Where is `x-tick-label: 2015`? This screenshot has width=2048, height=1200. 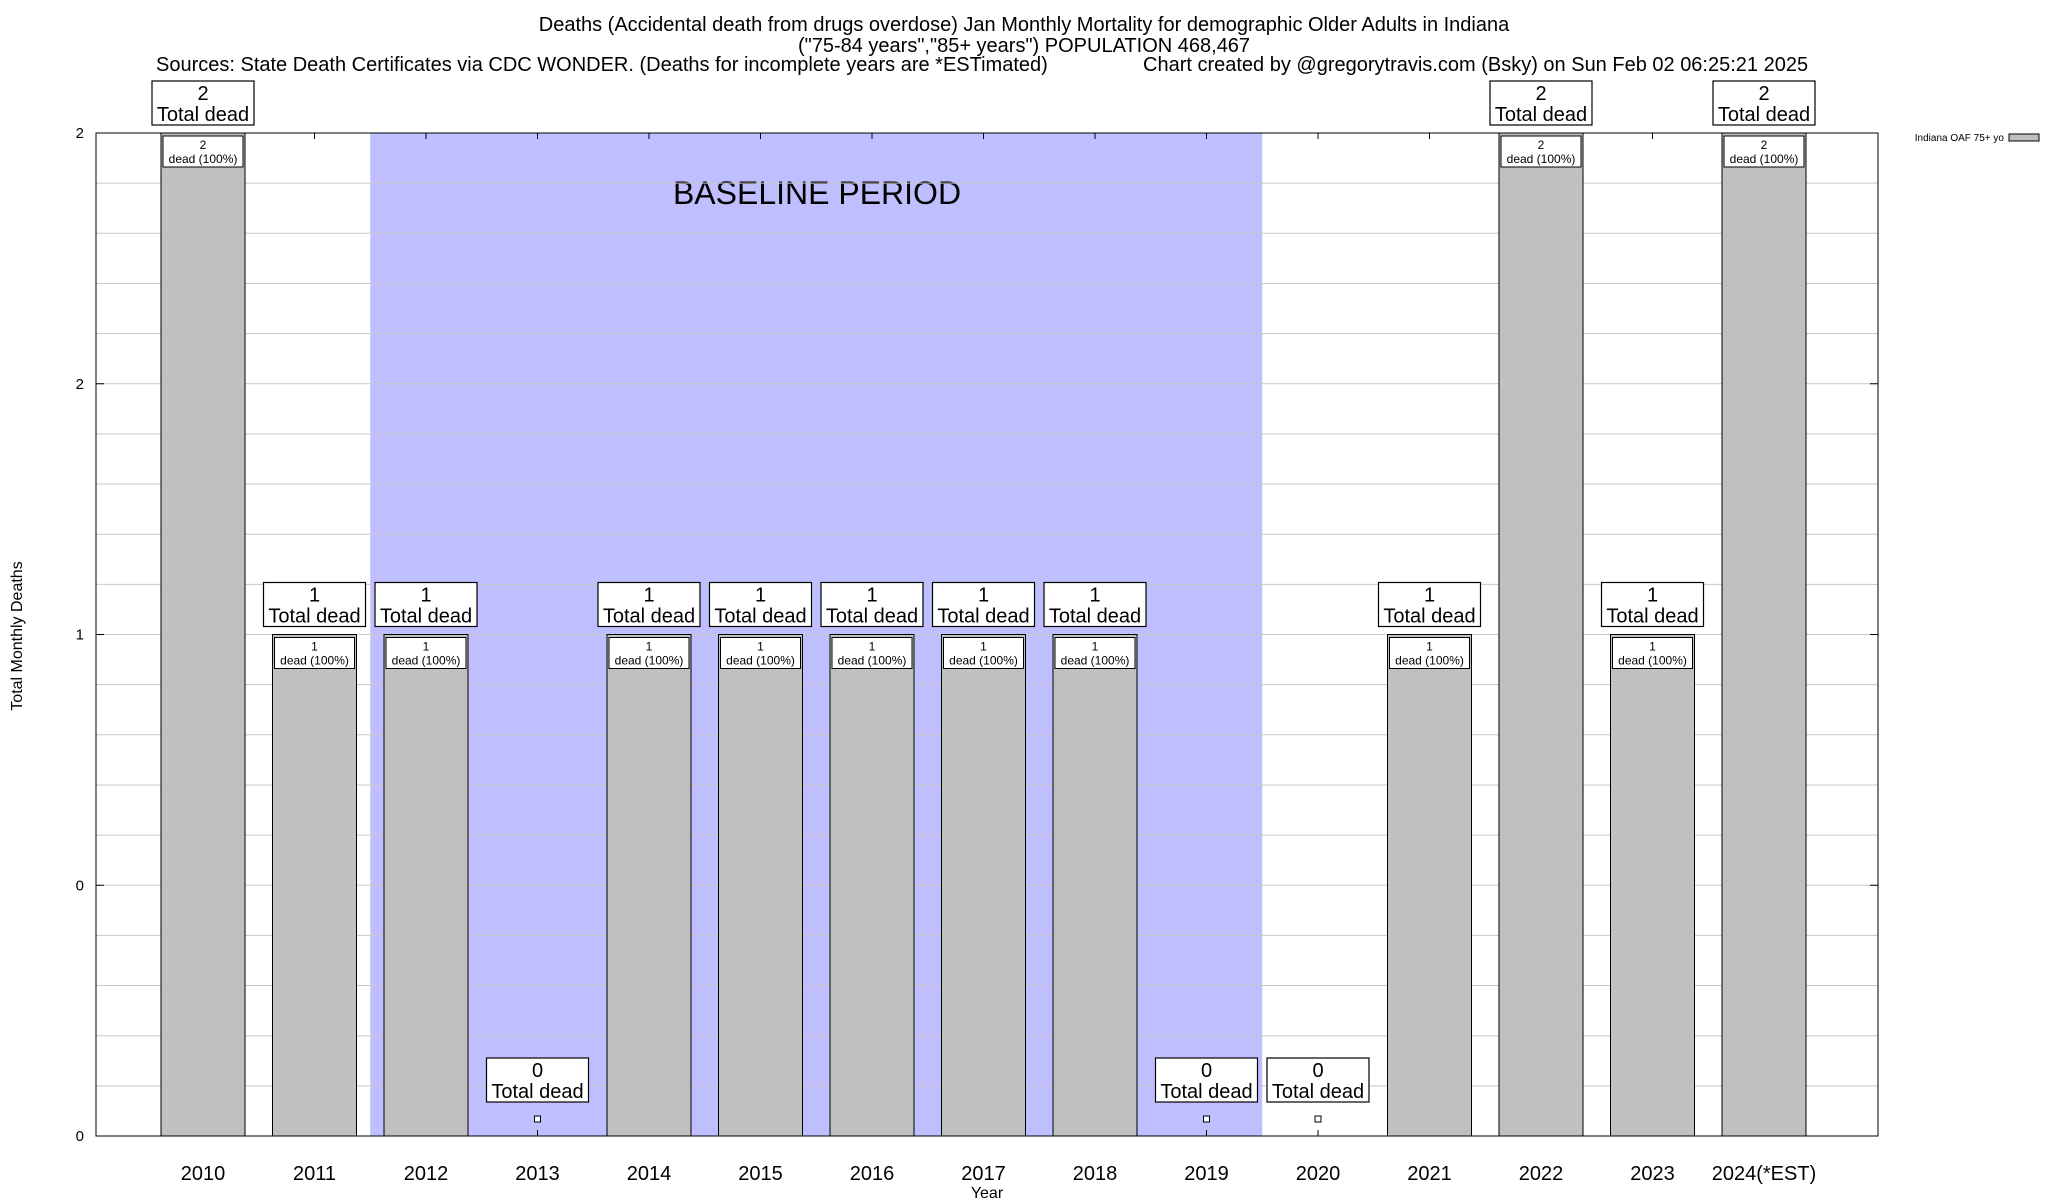
x-tick-label: 2015 is located at coordinates (760, 1174).